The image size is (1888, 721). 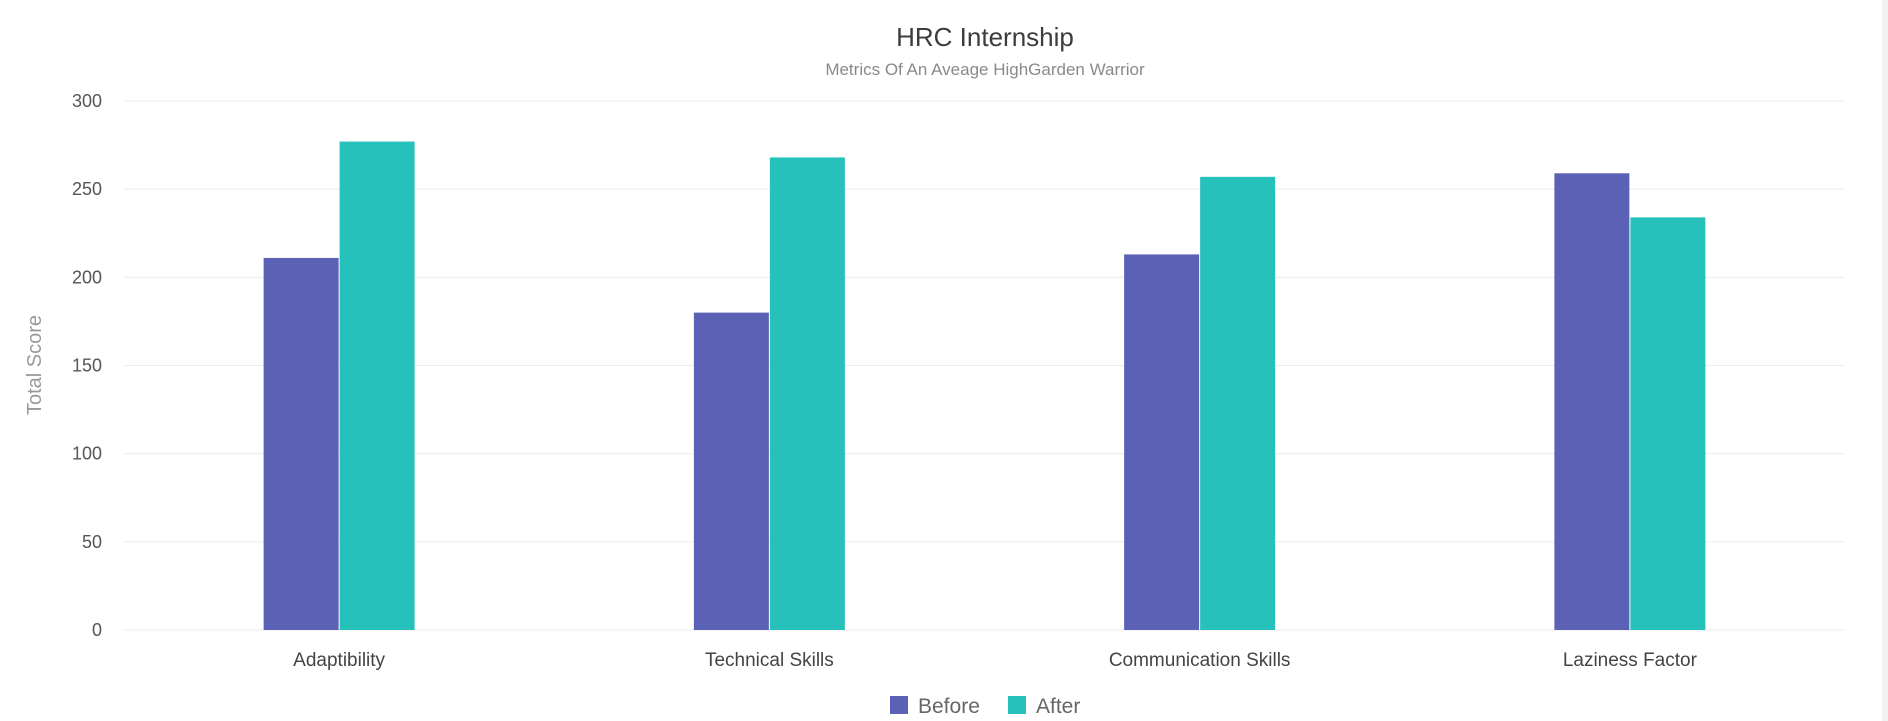 I want to click on chart-title: HRC Internship, so click(x=985, y=37).